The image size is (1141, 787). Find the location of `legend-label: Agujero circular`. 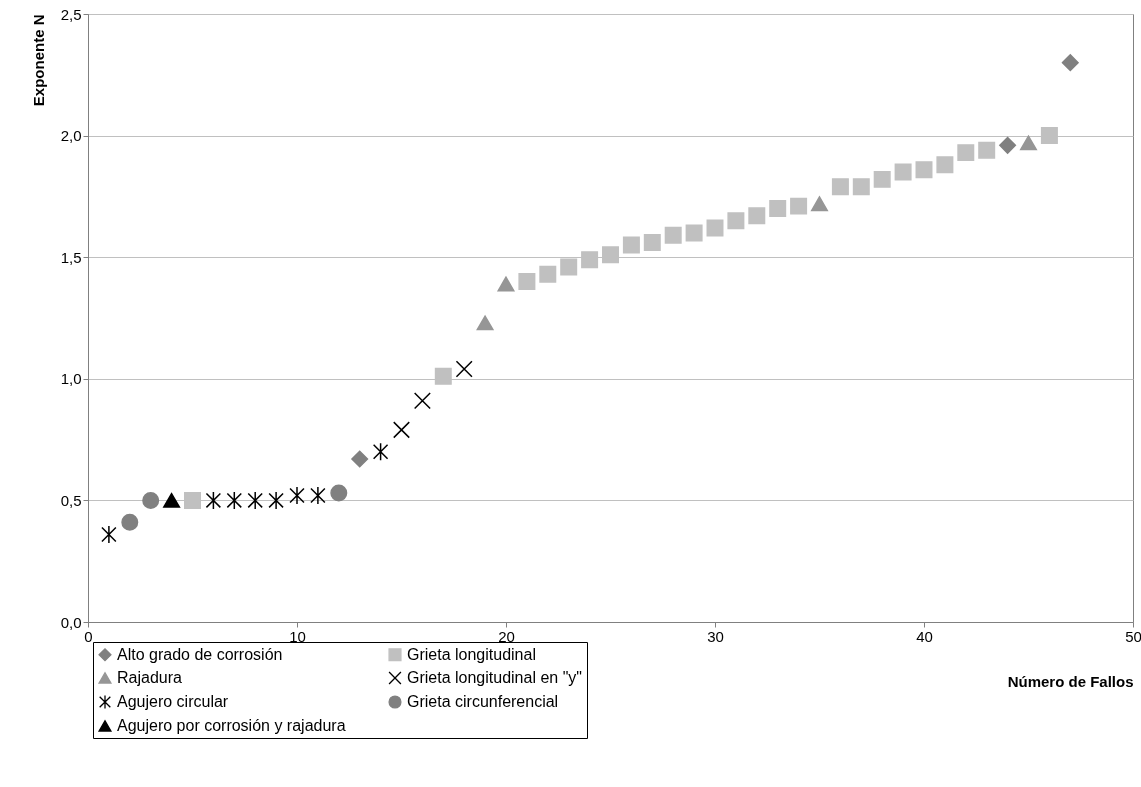

legend-label: Agujero circular is located at coordinates (173, 701).